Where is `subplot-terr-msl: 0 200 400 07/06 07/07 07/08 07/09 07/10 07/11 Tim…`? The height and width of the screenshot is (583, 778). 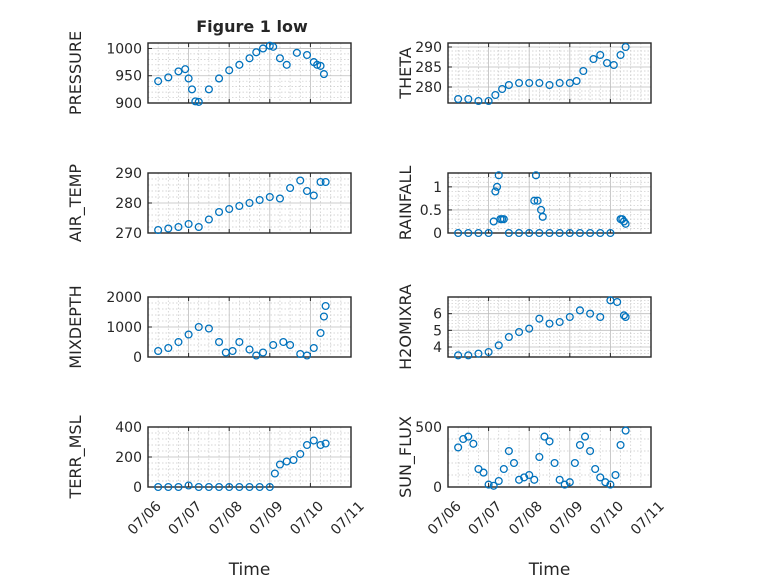
subplot-terr-msl: 0 200 400 07/06 07/07 07/08 07/09 07/10 07/11 Tim… is located at coordinates (217, 497).